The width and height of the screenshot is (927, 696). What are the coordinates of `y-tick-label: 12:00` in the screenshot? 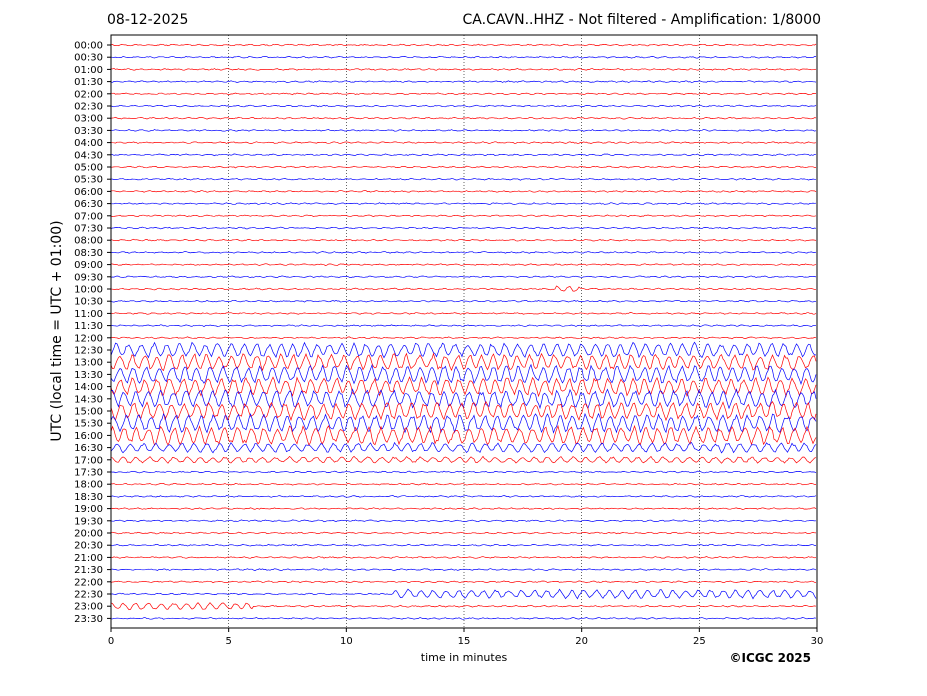 It's located at (88, 338).